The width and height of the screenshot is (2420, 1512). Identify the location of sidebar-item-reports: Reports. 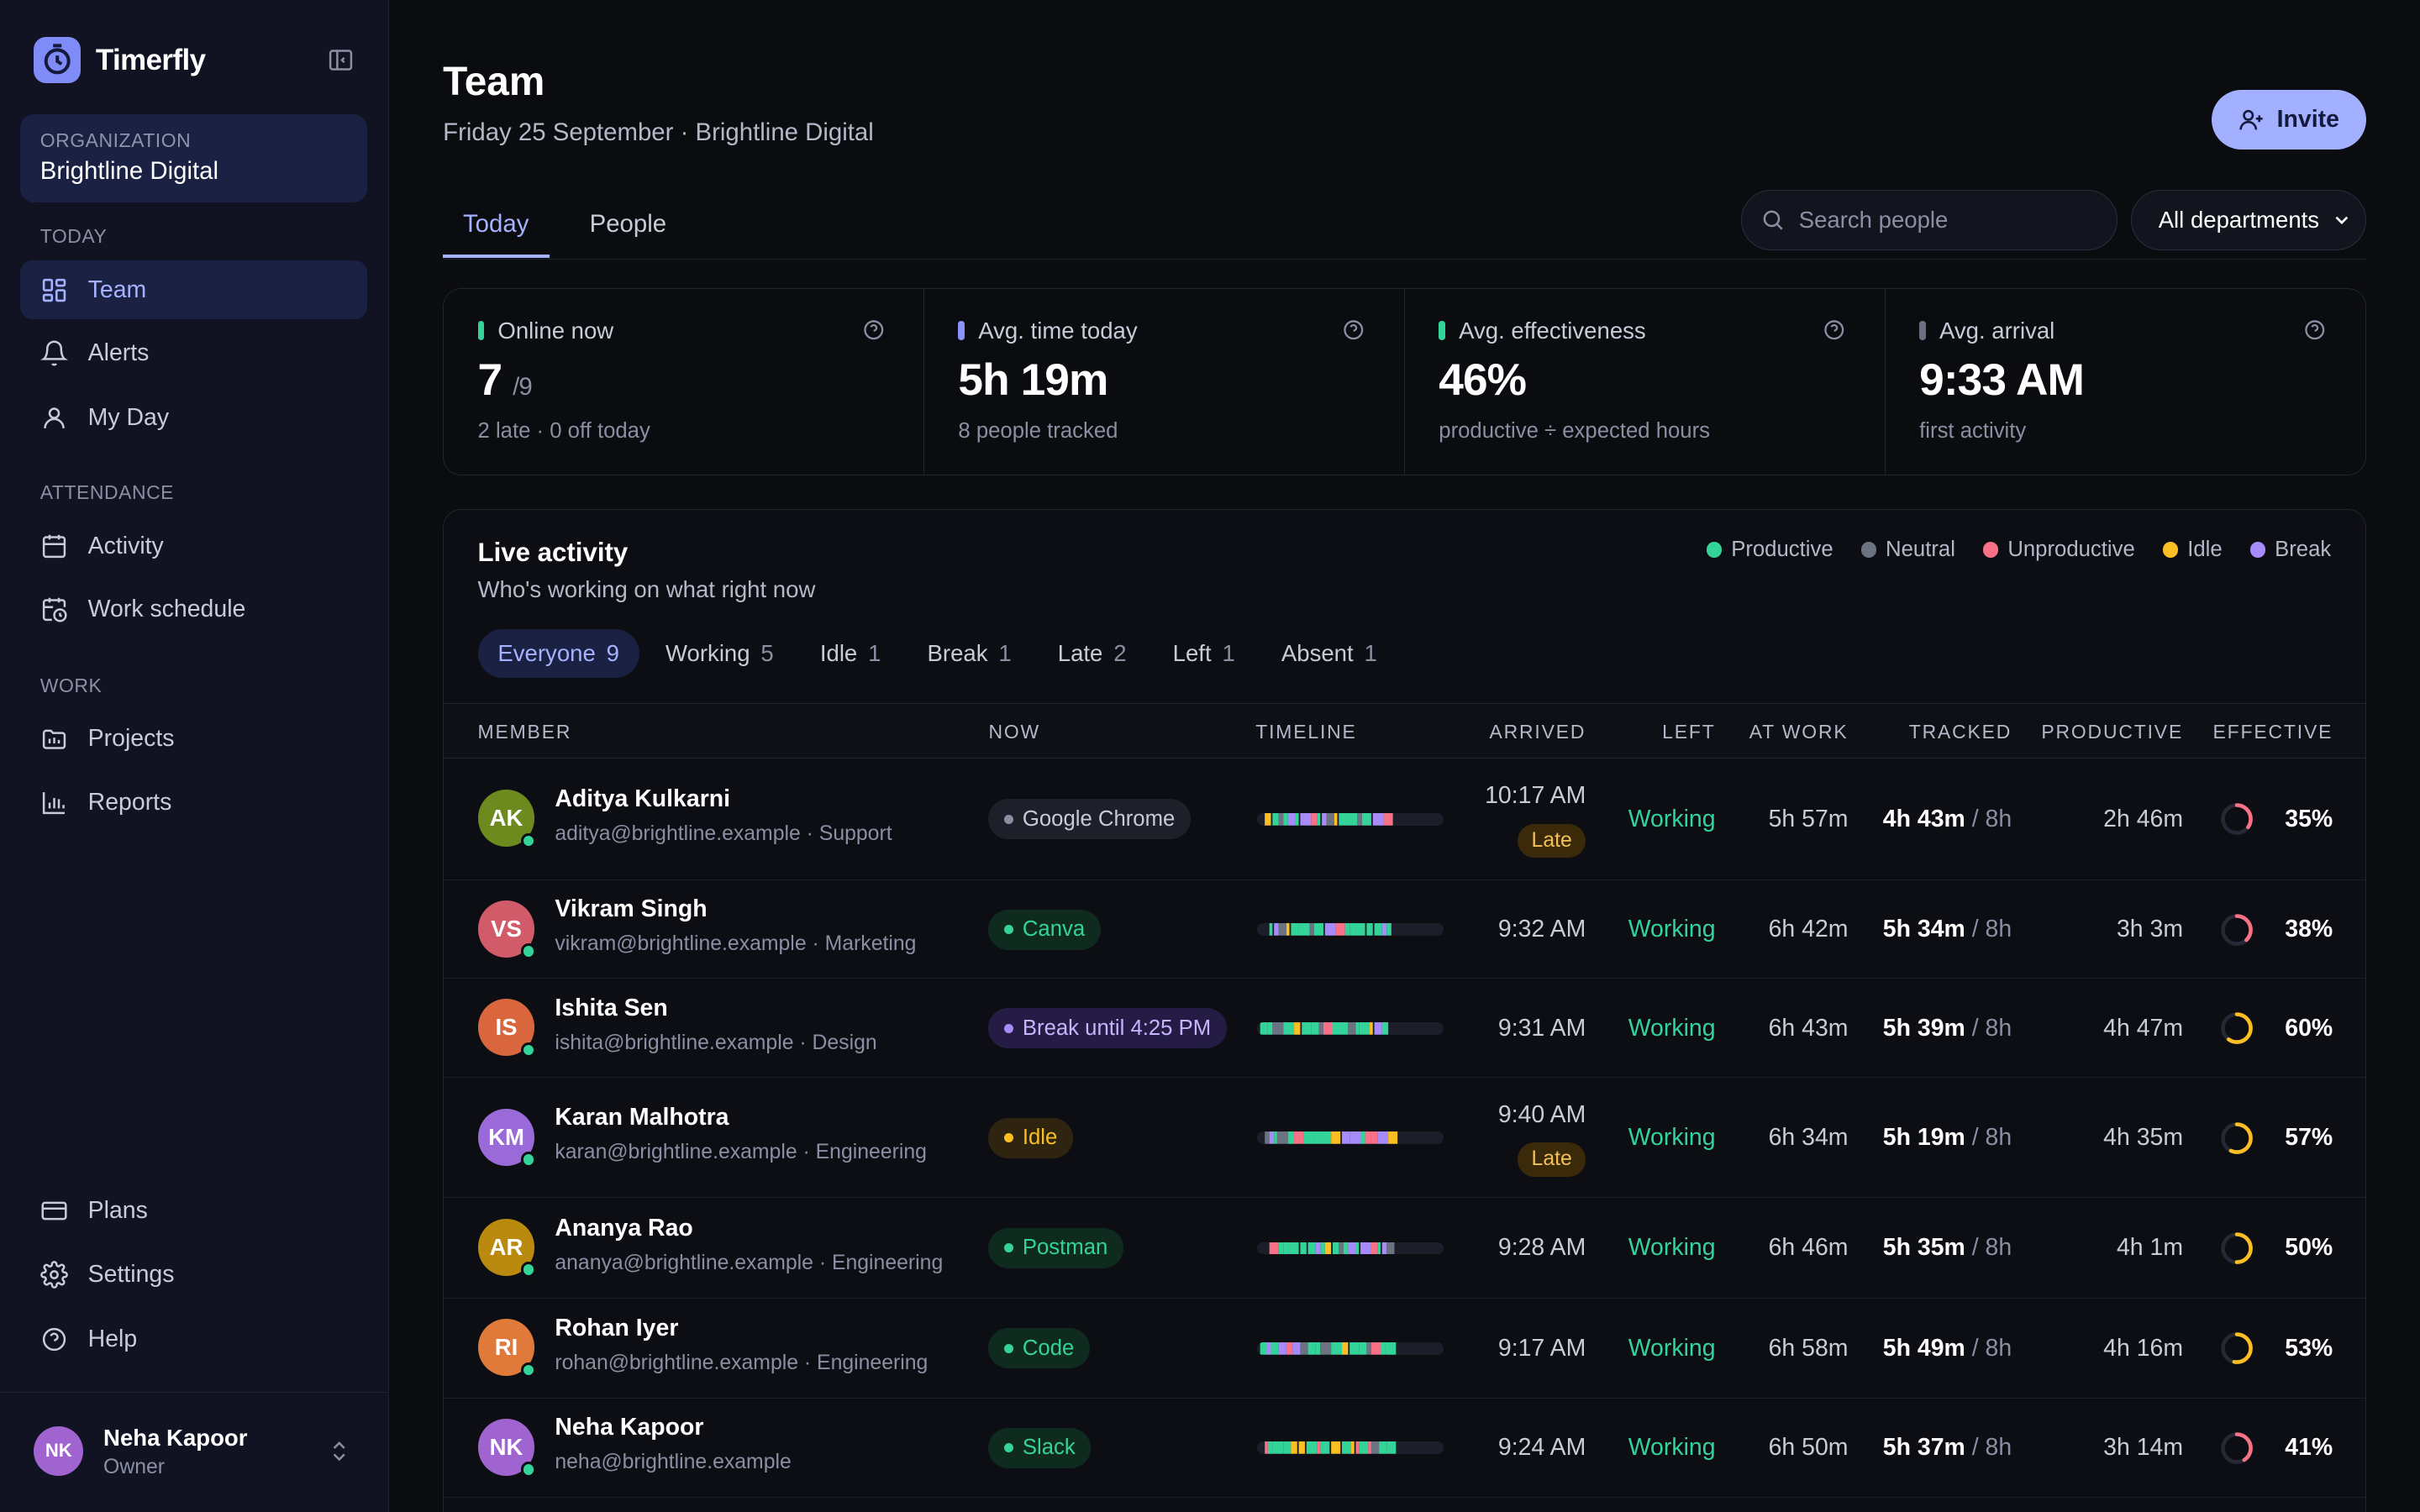
(193, 802).